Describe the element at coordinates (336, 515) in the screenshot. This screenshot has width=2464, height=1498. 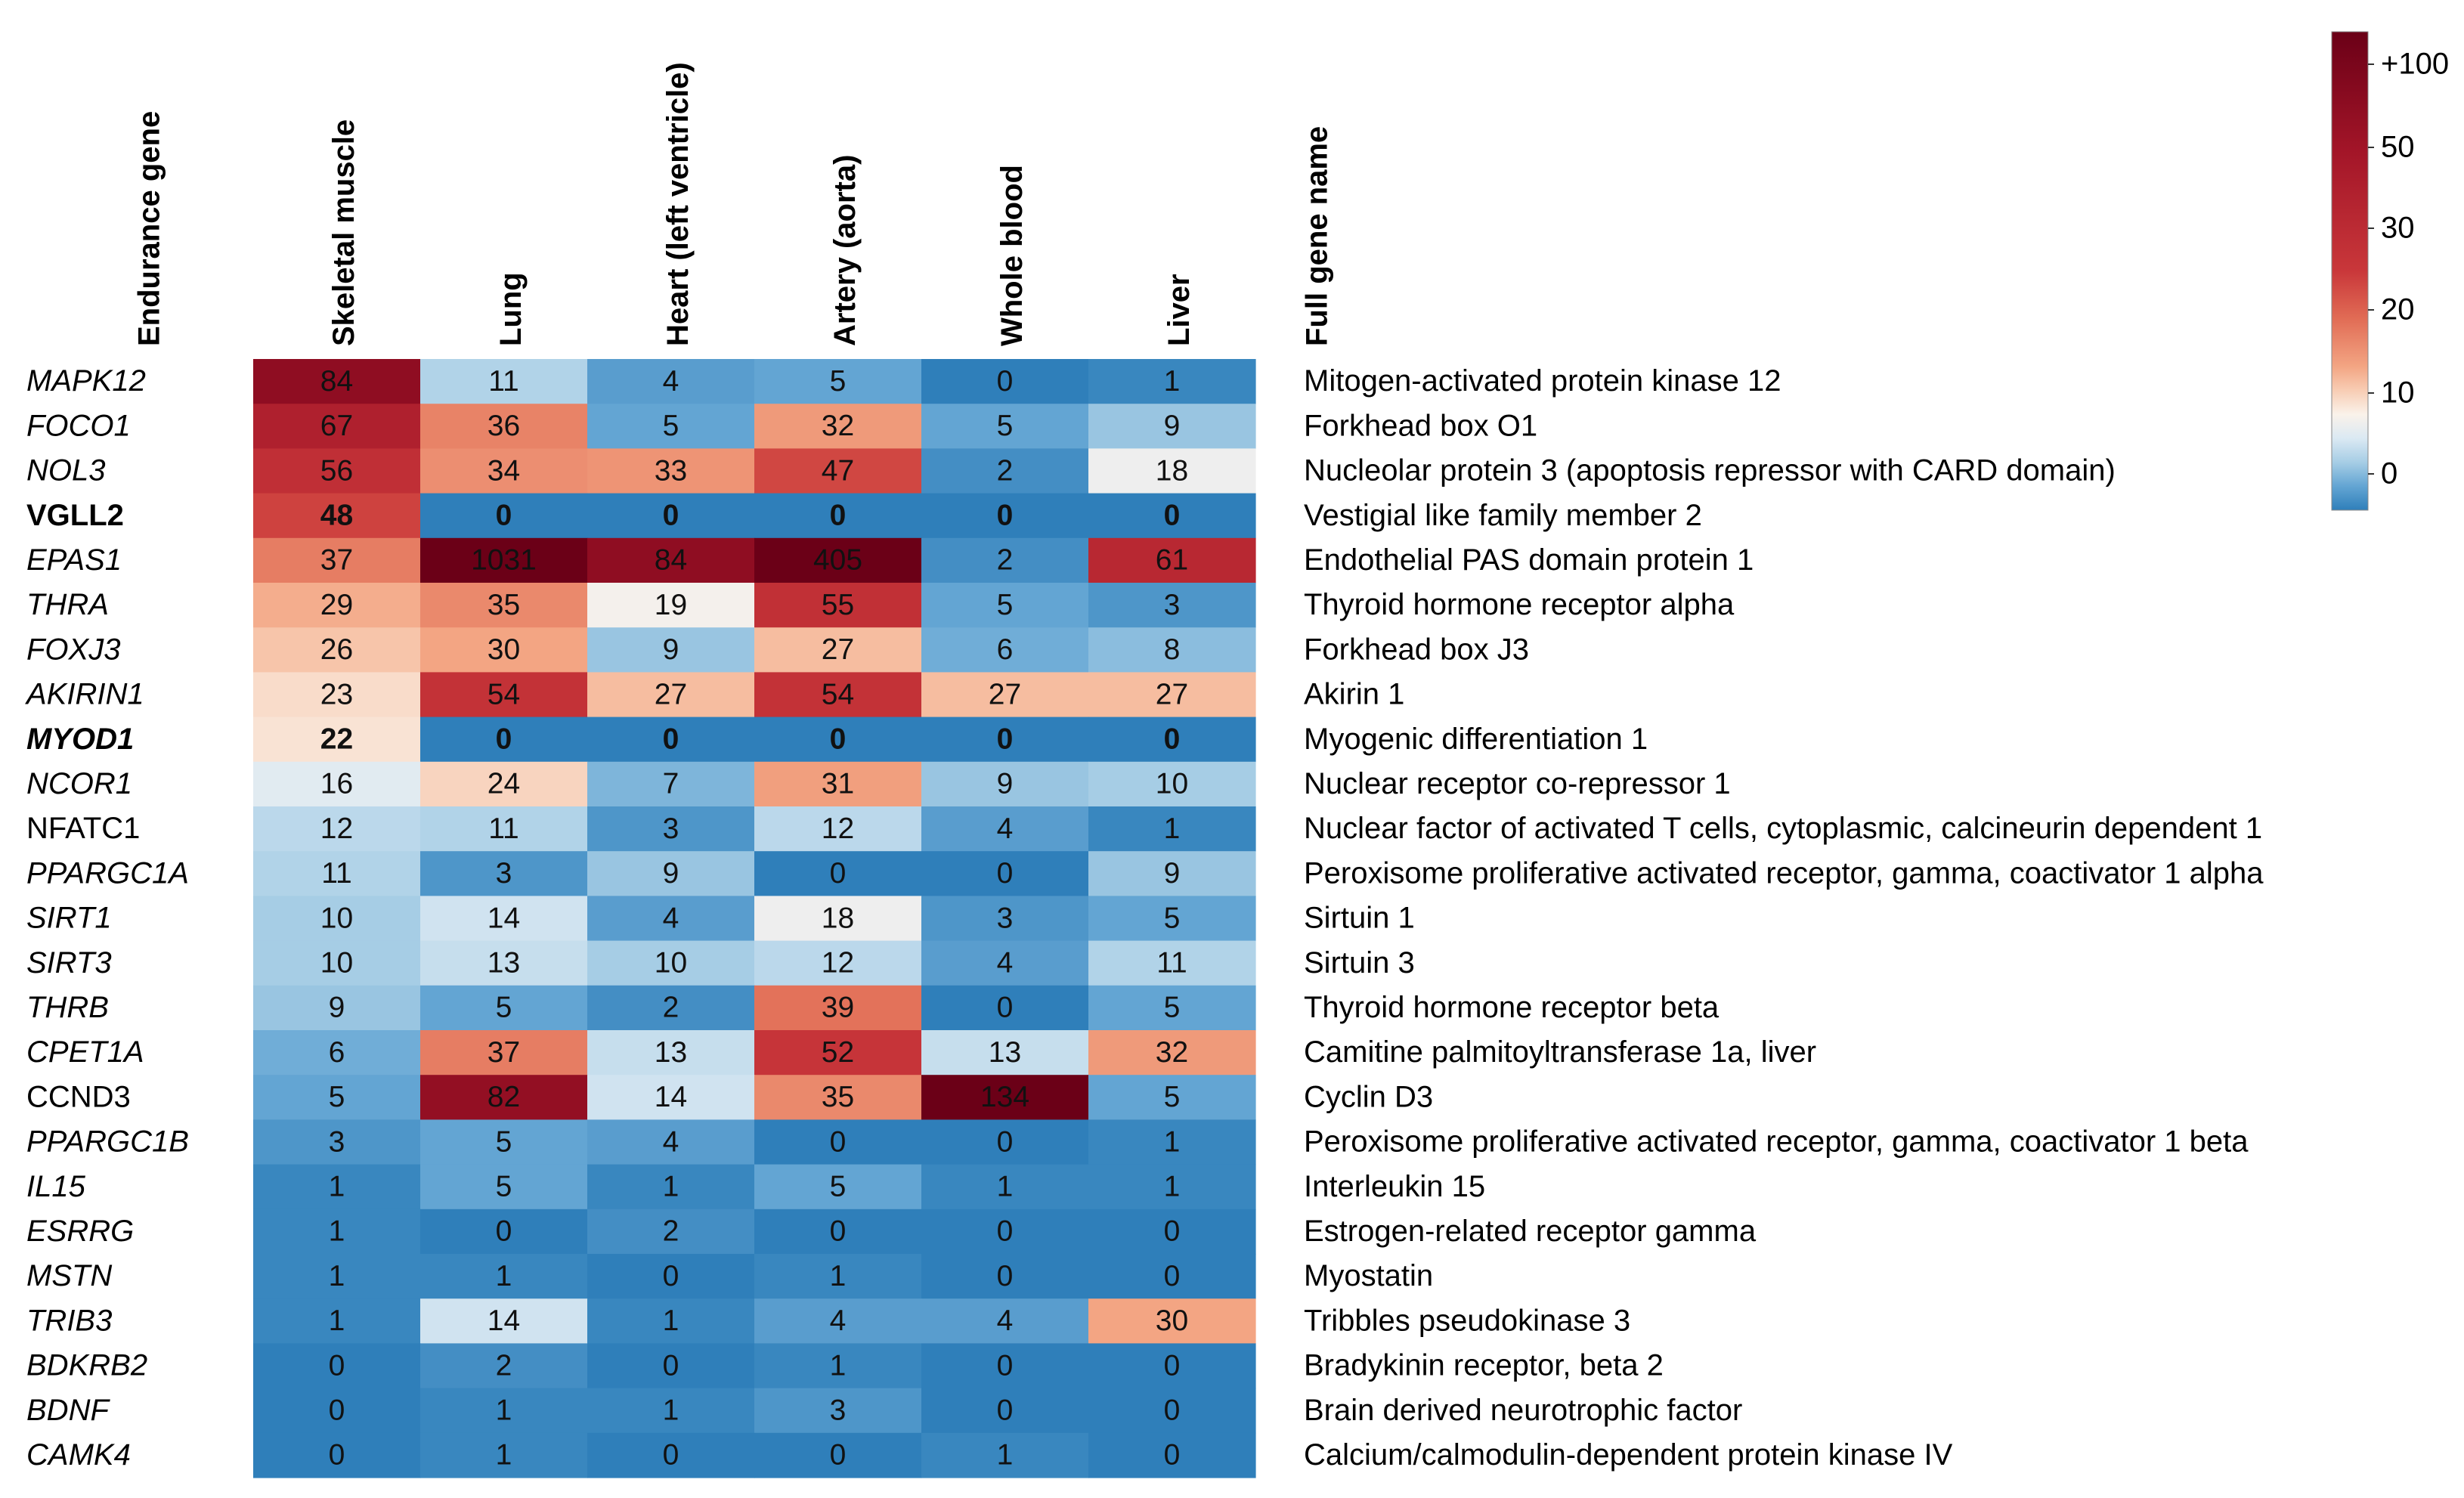
I see `cell-value-label: 48` at that location.